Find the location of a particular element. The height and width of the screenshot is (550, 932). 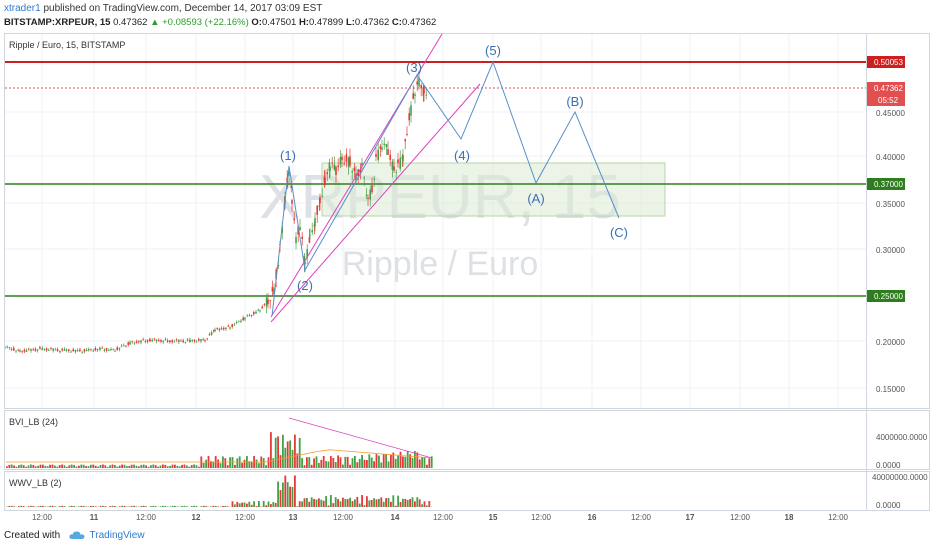

wwv-volume-bars is located at coordinates (219, 491).